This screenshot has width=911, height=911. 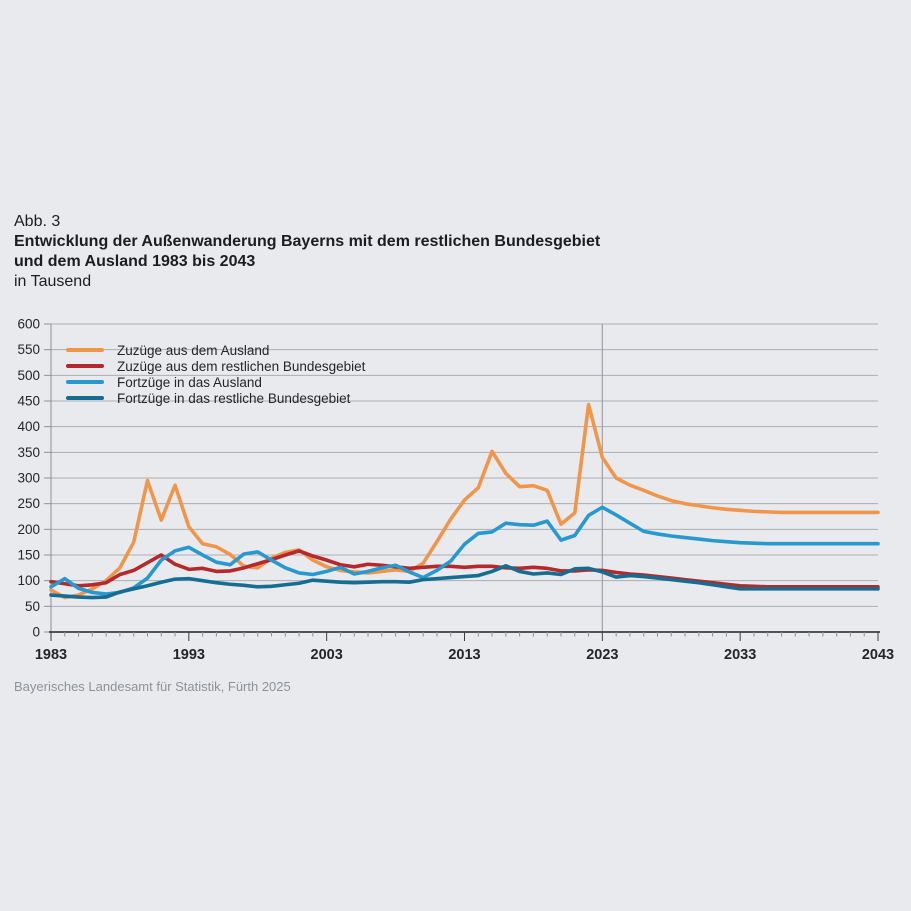 I want to click on x-axis-tick-label: 1983, so click(x=51, y=655).